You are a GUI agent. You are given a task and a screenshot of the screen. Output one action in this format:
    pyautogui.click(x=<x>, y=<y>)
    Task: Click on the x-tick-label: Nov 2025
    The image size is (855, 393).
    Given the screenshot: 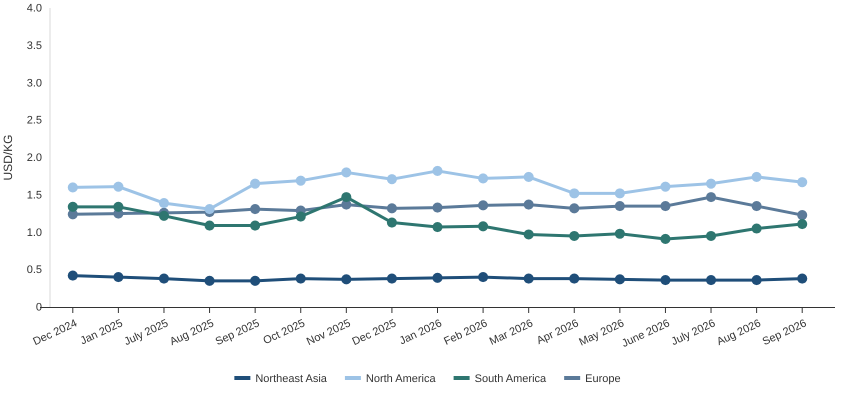 What is the action you would take?
    pyautogui.click(x=328, y=332)
    